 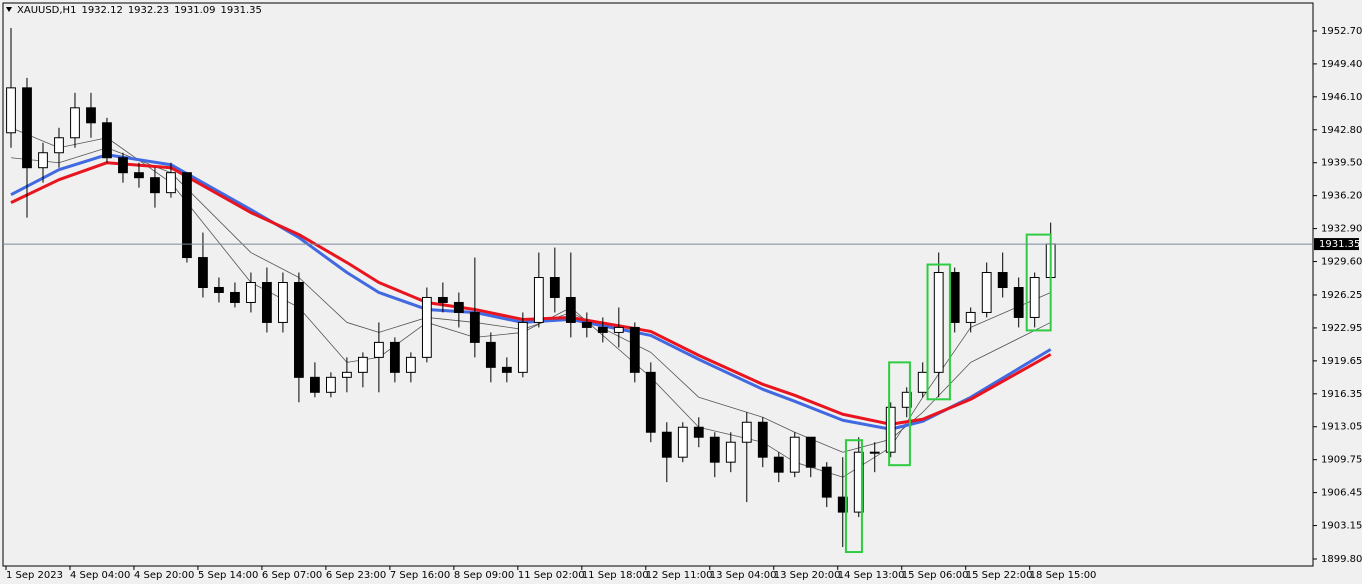 What do you see at coordinates (1341, 97) in the screenshot?
I see `y-tick-label: 1946.10` at bounding box center [1341, 97].